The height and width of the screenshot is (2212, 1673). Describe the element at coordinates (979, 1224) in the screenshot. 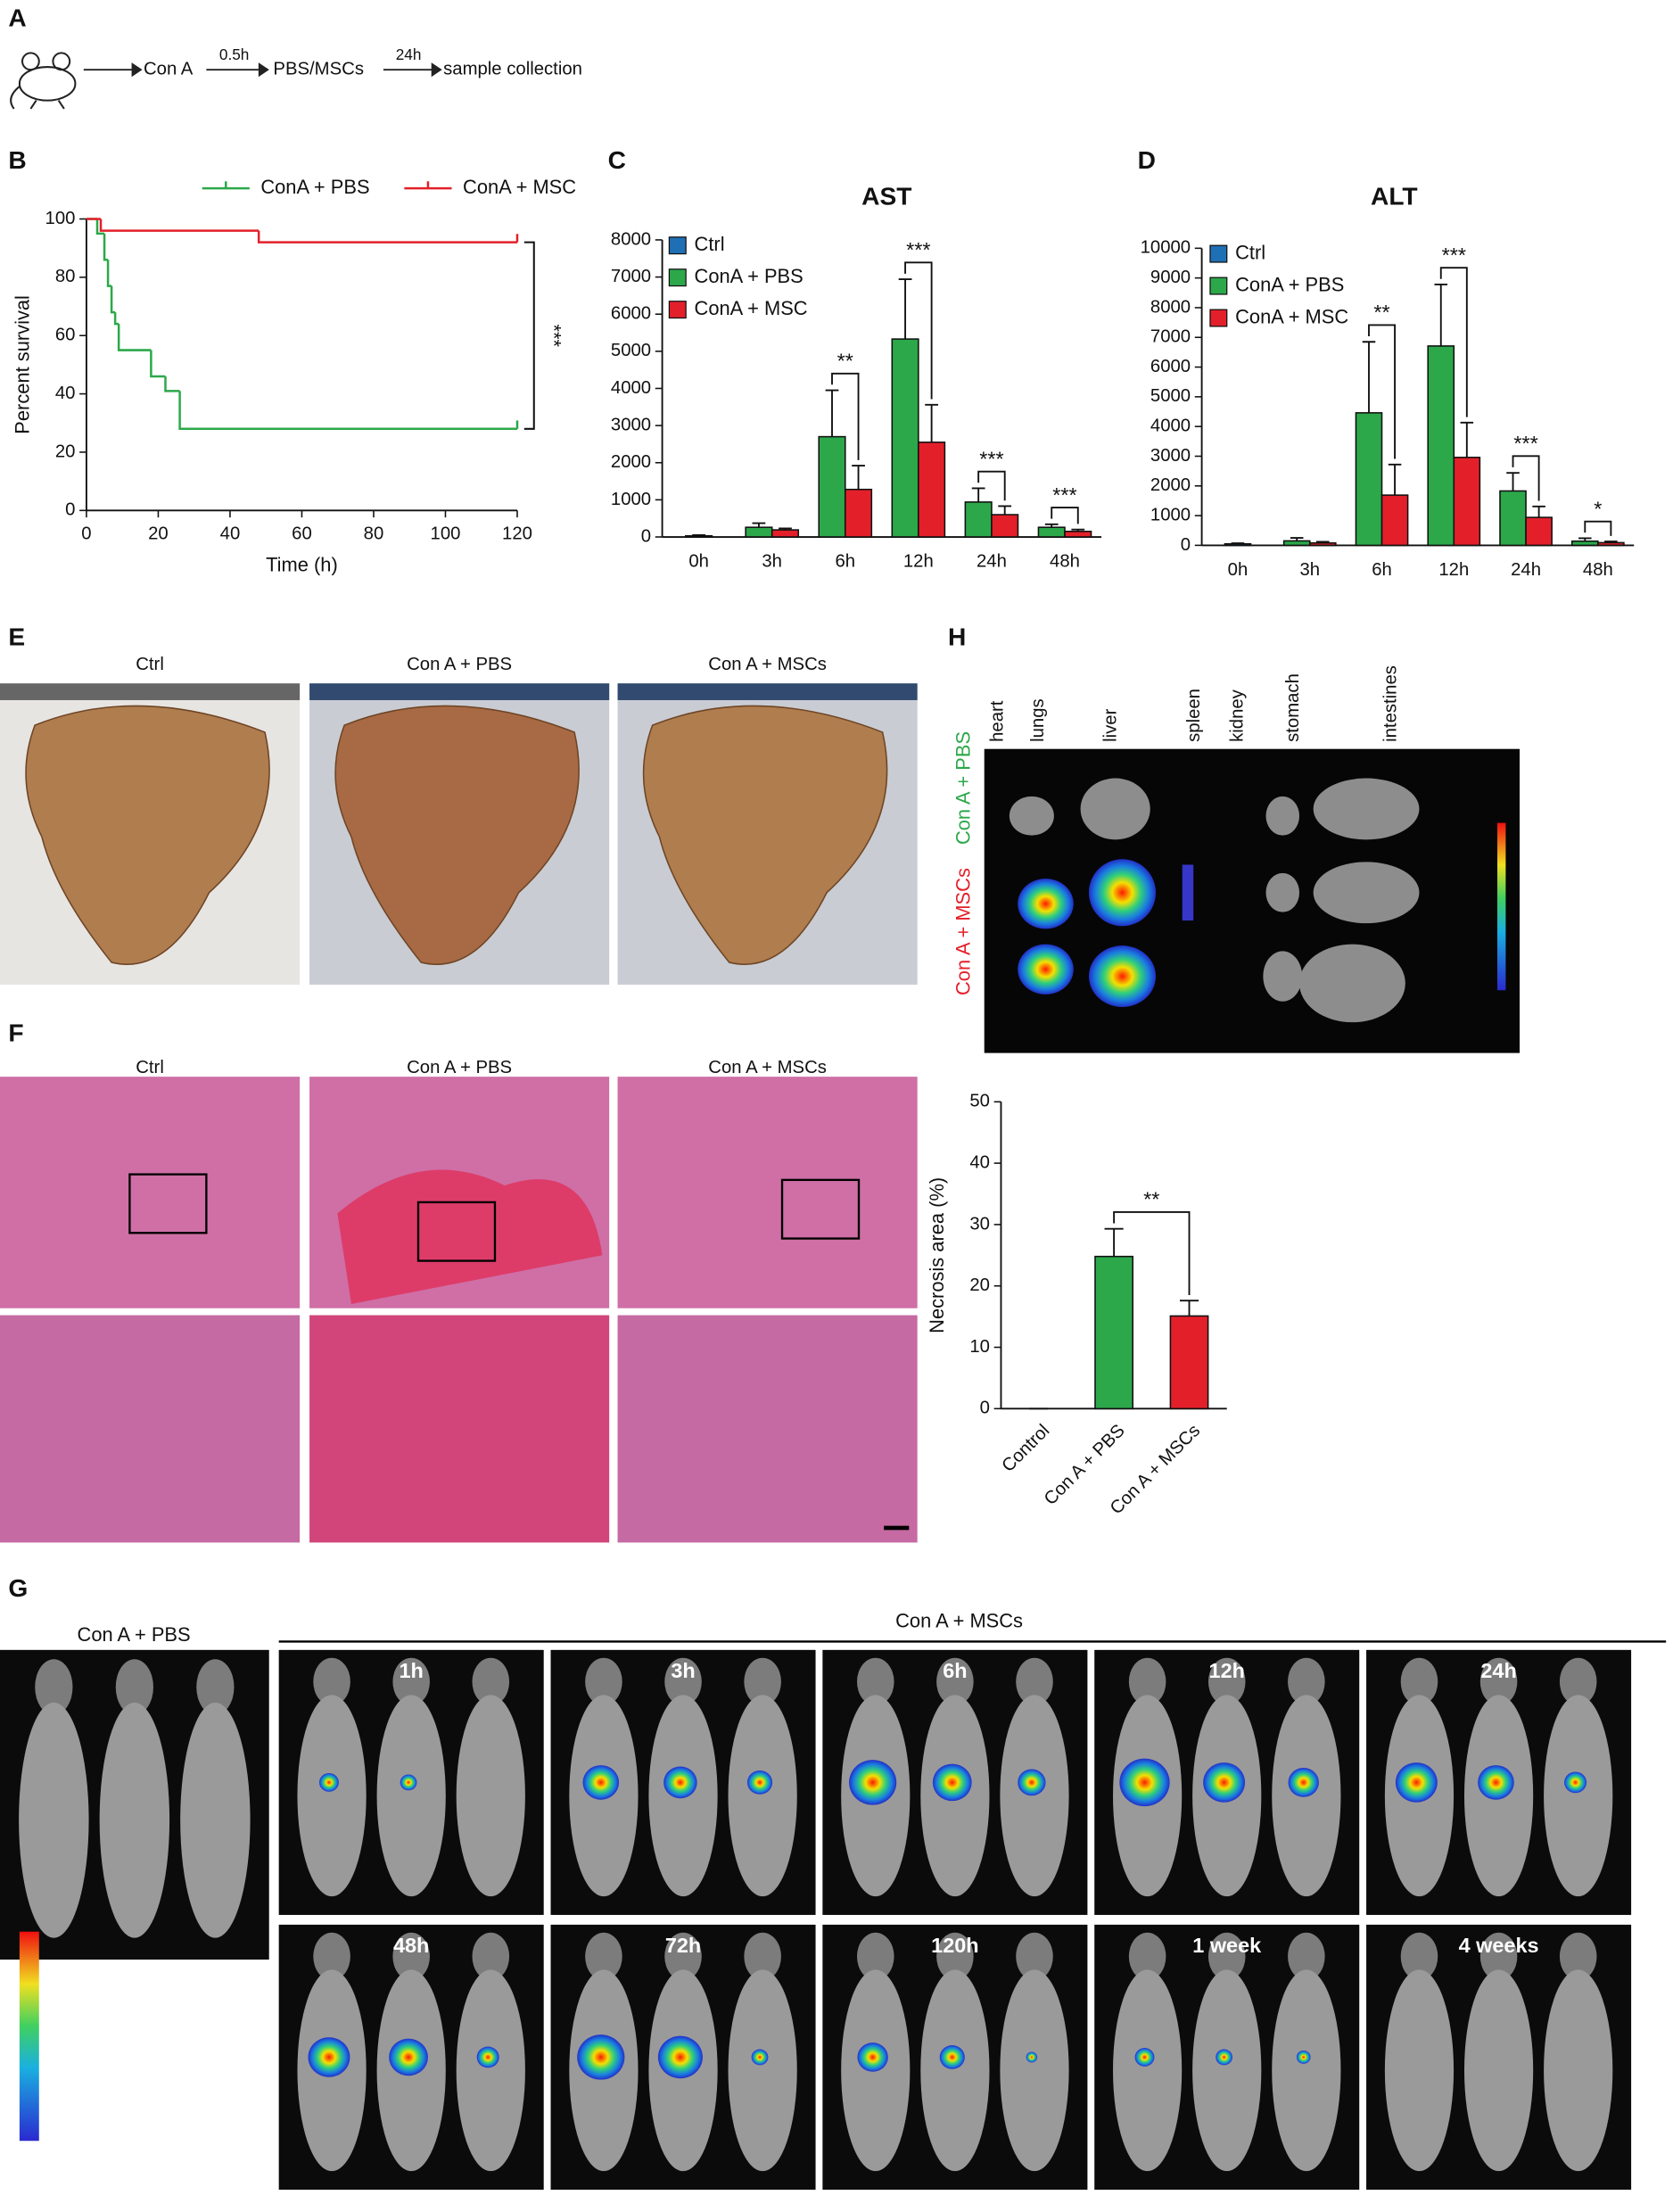

I see `y-tick-label: 30` at that location.